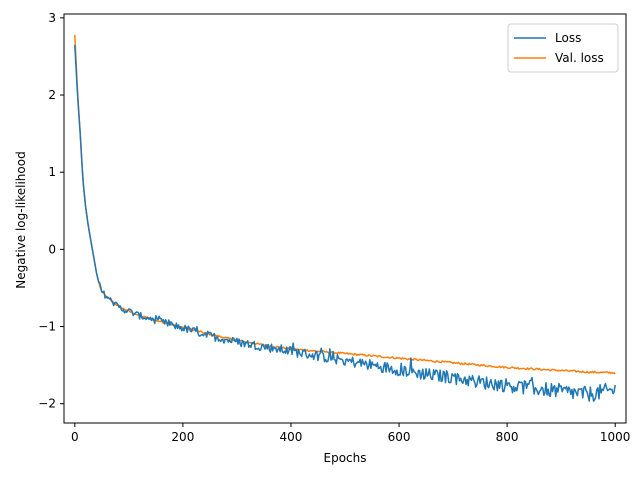  What do you see at coordinates (52, 249) in the screenshot?
I see `y-tick-label: 0` at bounding box center [52, 249].